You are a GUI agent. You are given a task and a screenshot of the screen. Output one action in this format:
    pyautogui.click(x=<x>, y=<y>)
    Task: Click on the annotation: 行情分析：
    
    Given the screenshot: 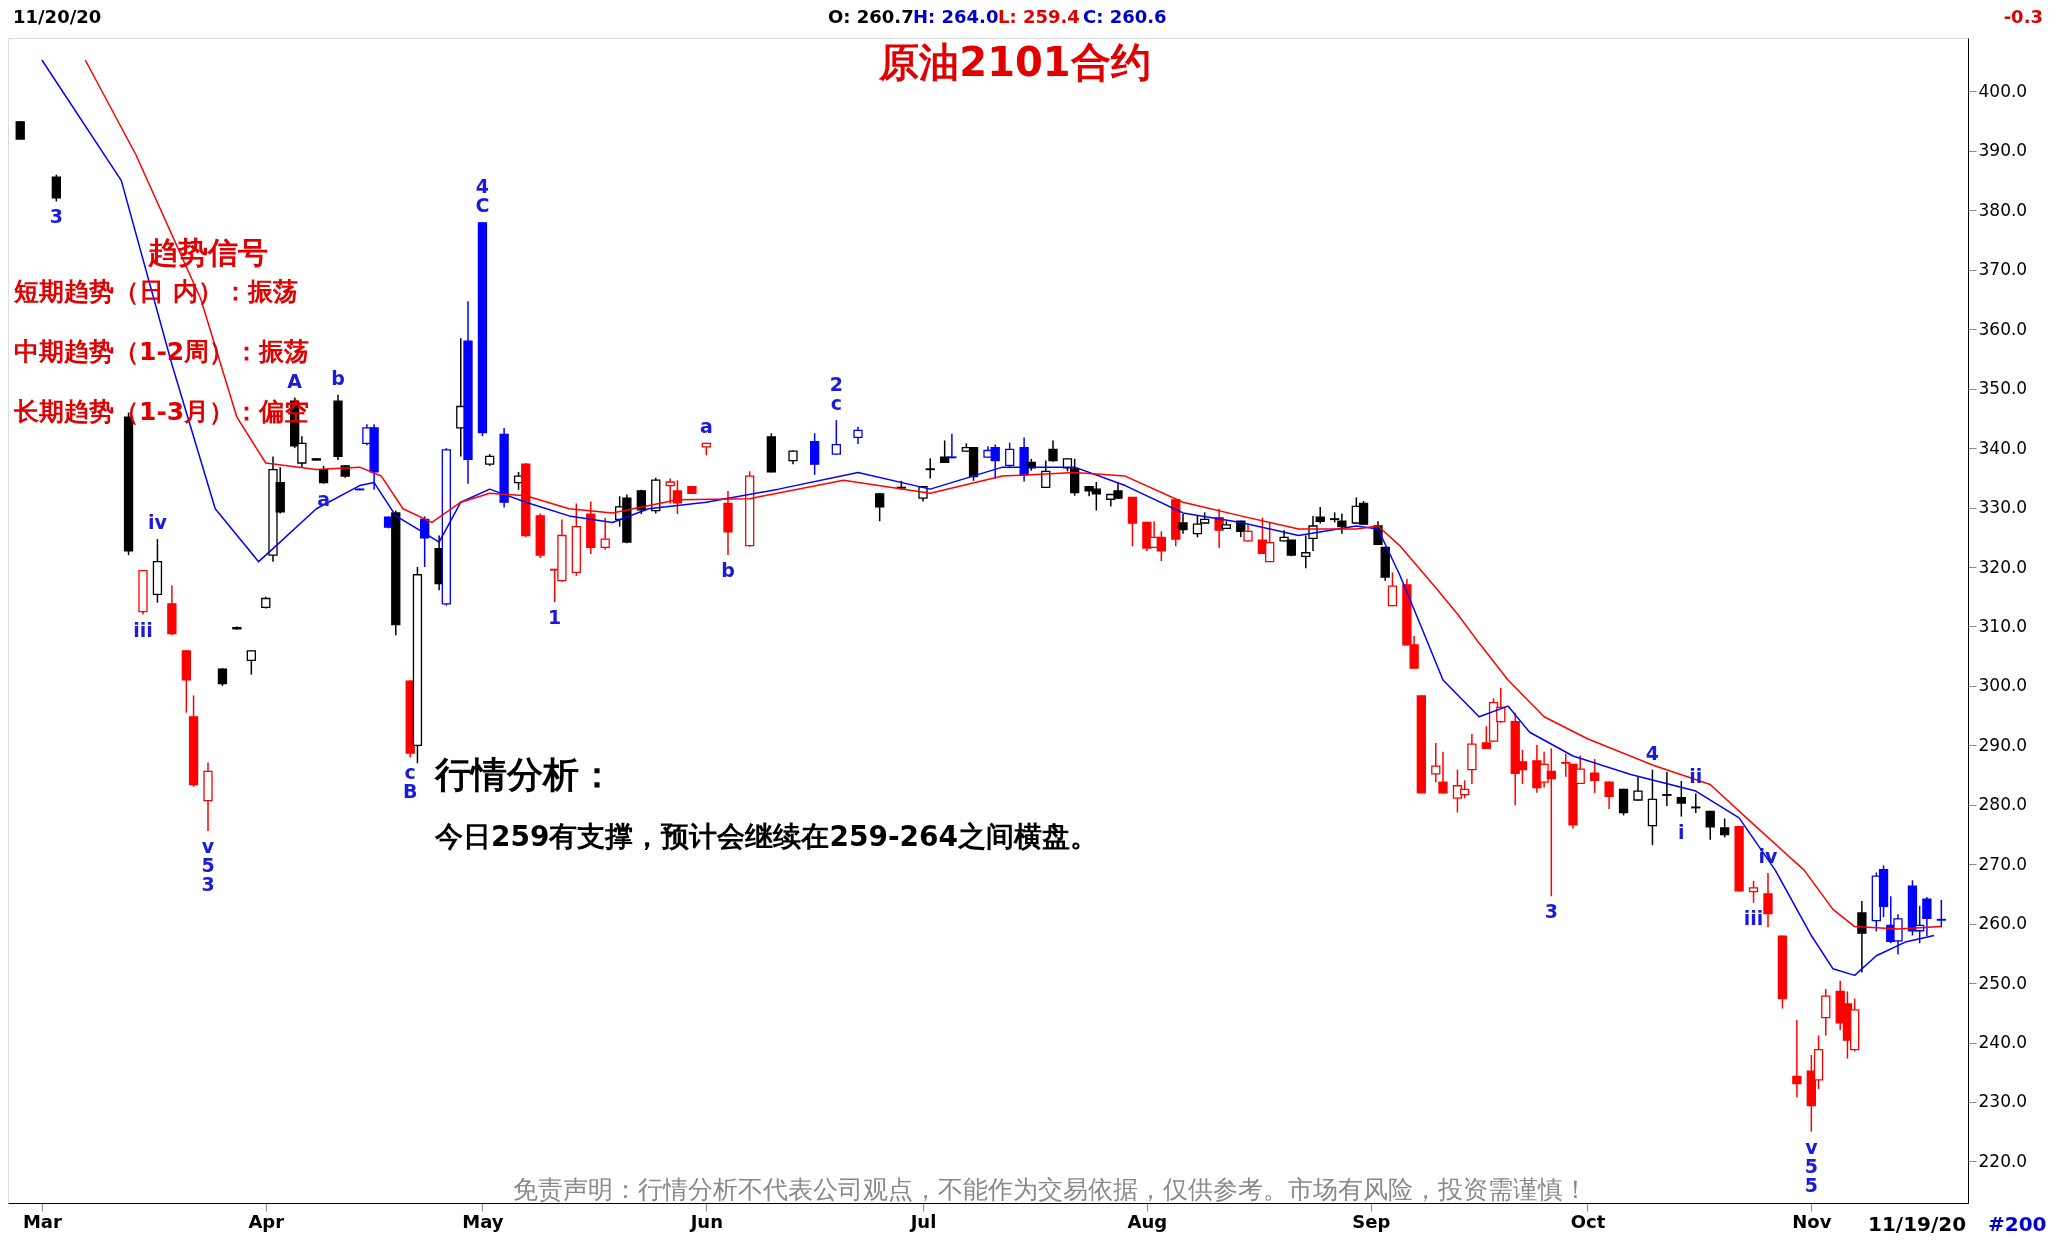 What is the action you would take?
    pyautogui.click(x=524, y=774)
    